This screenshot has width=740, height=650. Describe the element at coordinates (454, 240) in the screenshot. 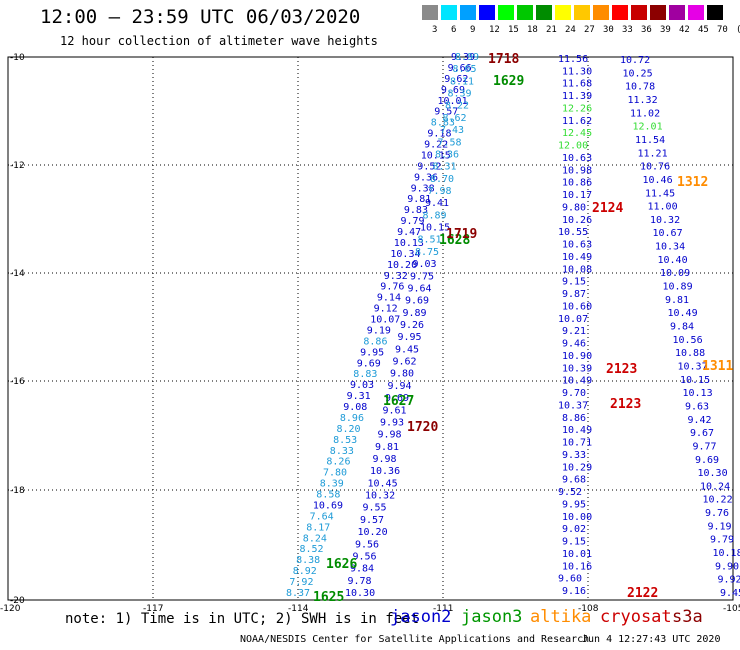

I see `pass-time-label: 1628` at that location.